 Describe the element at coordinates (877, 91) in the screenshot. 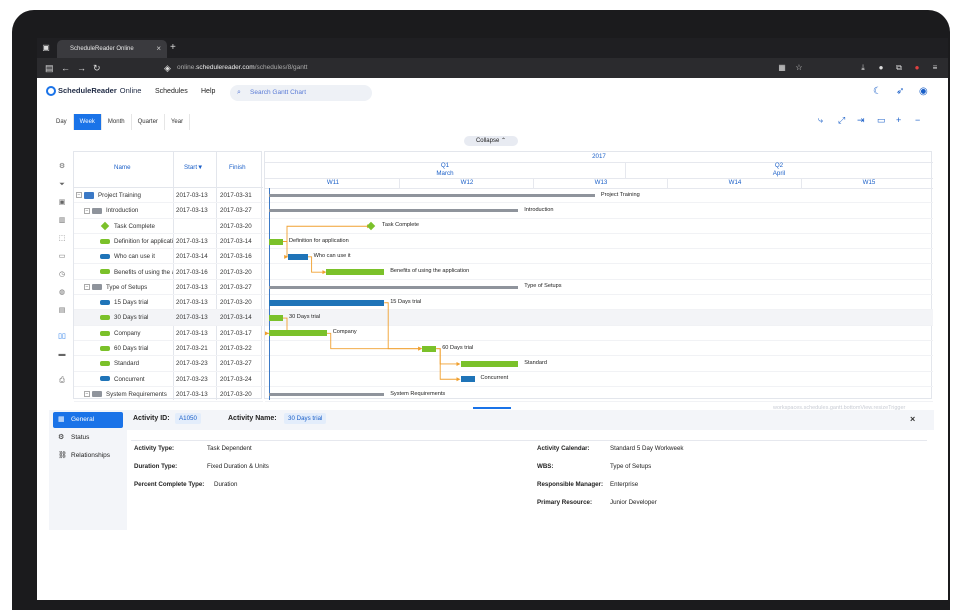

I see `dark-mode-icon: ☾` at that location.